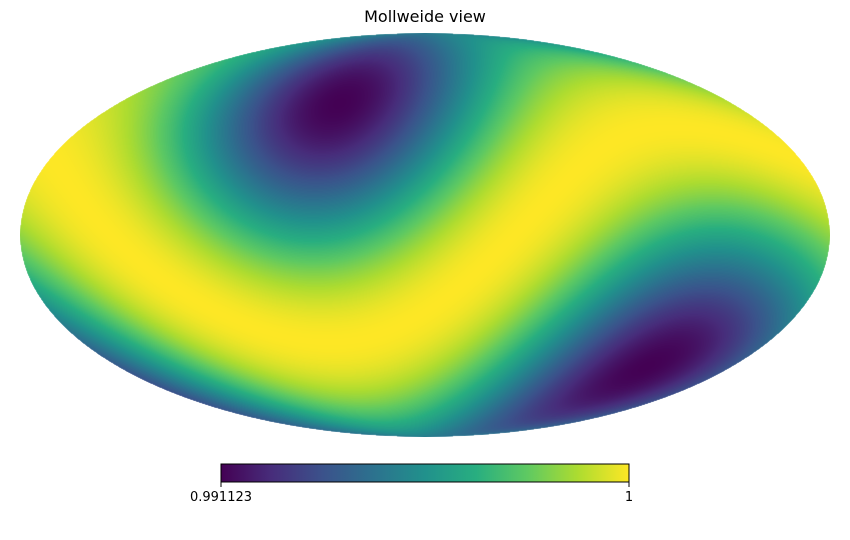  I want to click on colorbar: 0.991123 1, so click(411, 484).